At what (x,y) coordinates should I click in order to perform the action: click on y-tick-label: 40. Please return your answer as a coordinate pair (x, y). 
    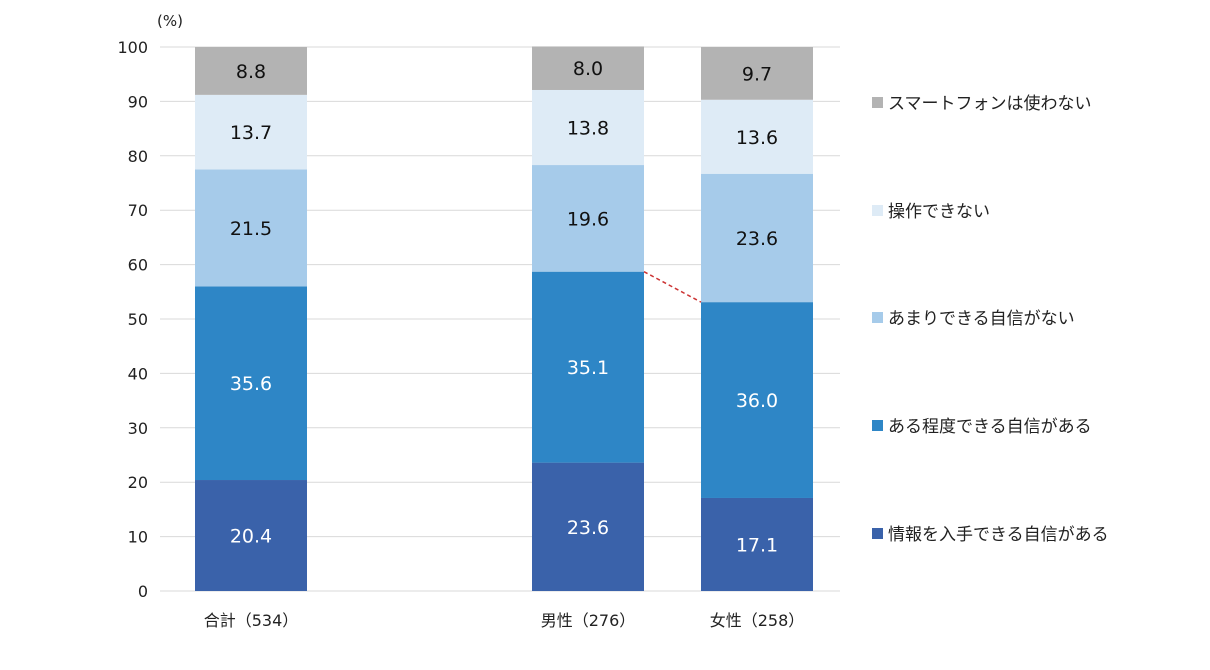
    Looking at the image, I should click on (138, 373).